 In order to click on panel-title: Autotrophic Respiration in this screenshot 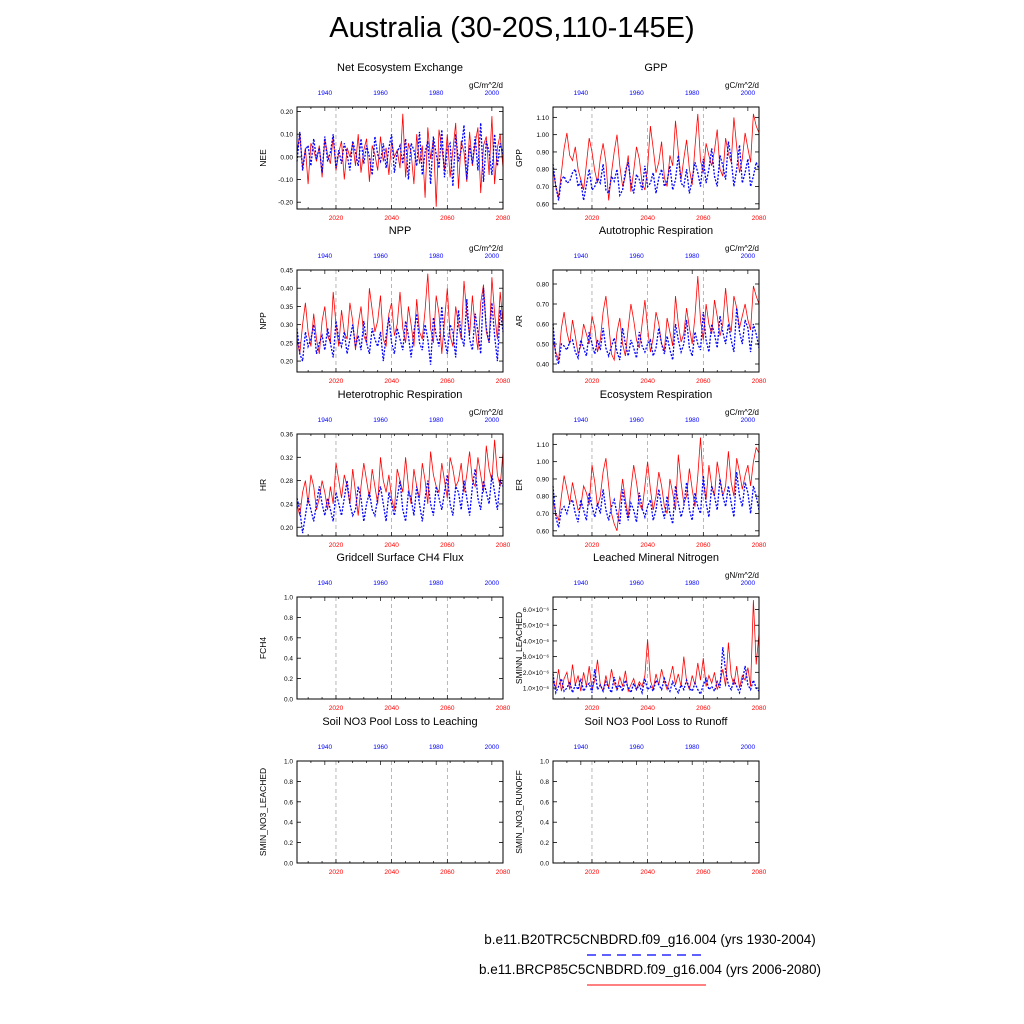, I will do `click(656, 231)`.